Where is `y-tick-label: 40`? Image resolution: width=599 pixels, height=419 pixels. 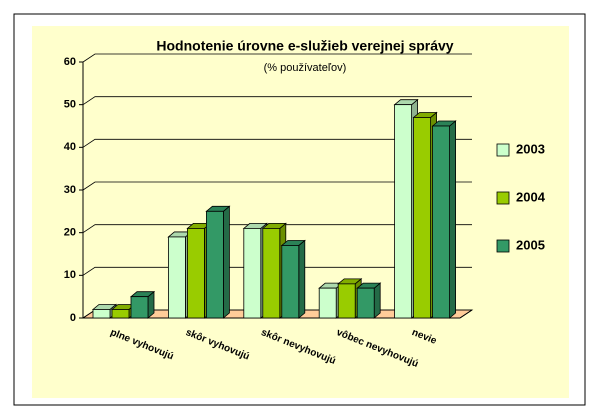
y-tick-label: 40 is located at coordinates (70, 147).